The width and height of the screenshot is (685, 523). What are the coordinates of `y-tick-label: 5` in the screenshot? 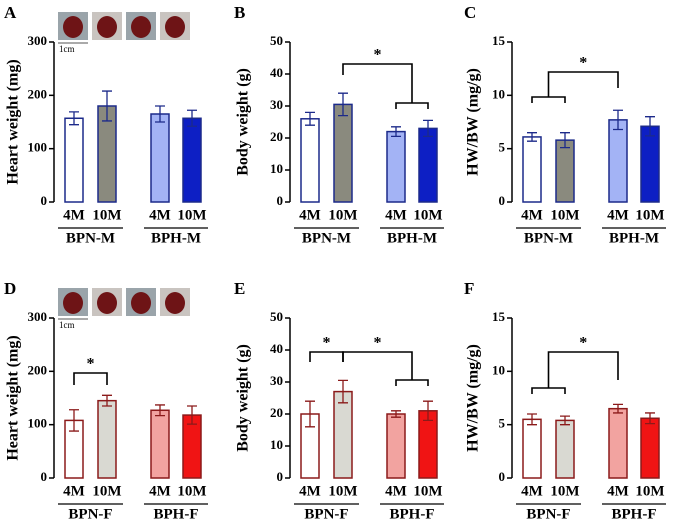 It's located at (502, 147).